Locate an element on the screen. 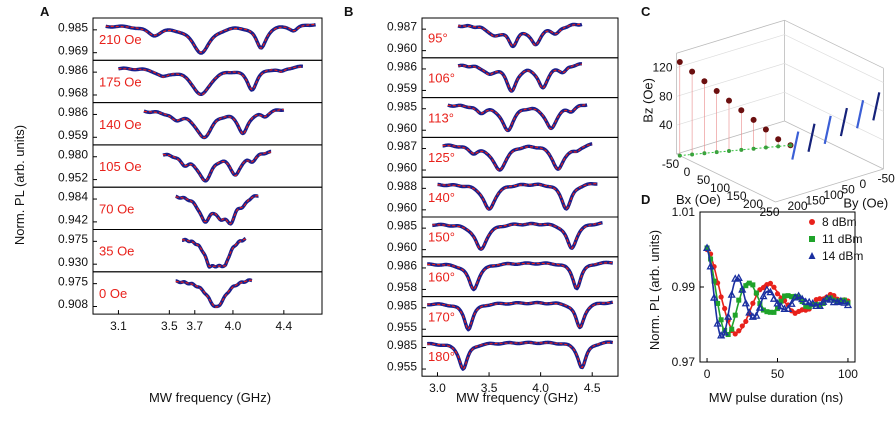 The width and height of the screenshot is (895, 422). ytick-label: 0.908 is located at coordinates (73, 304).